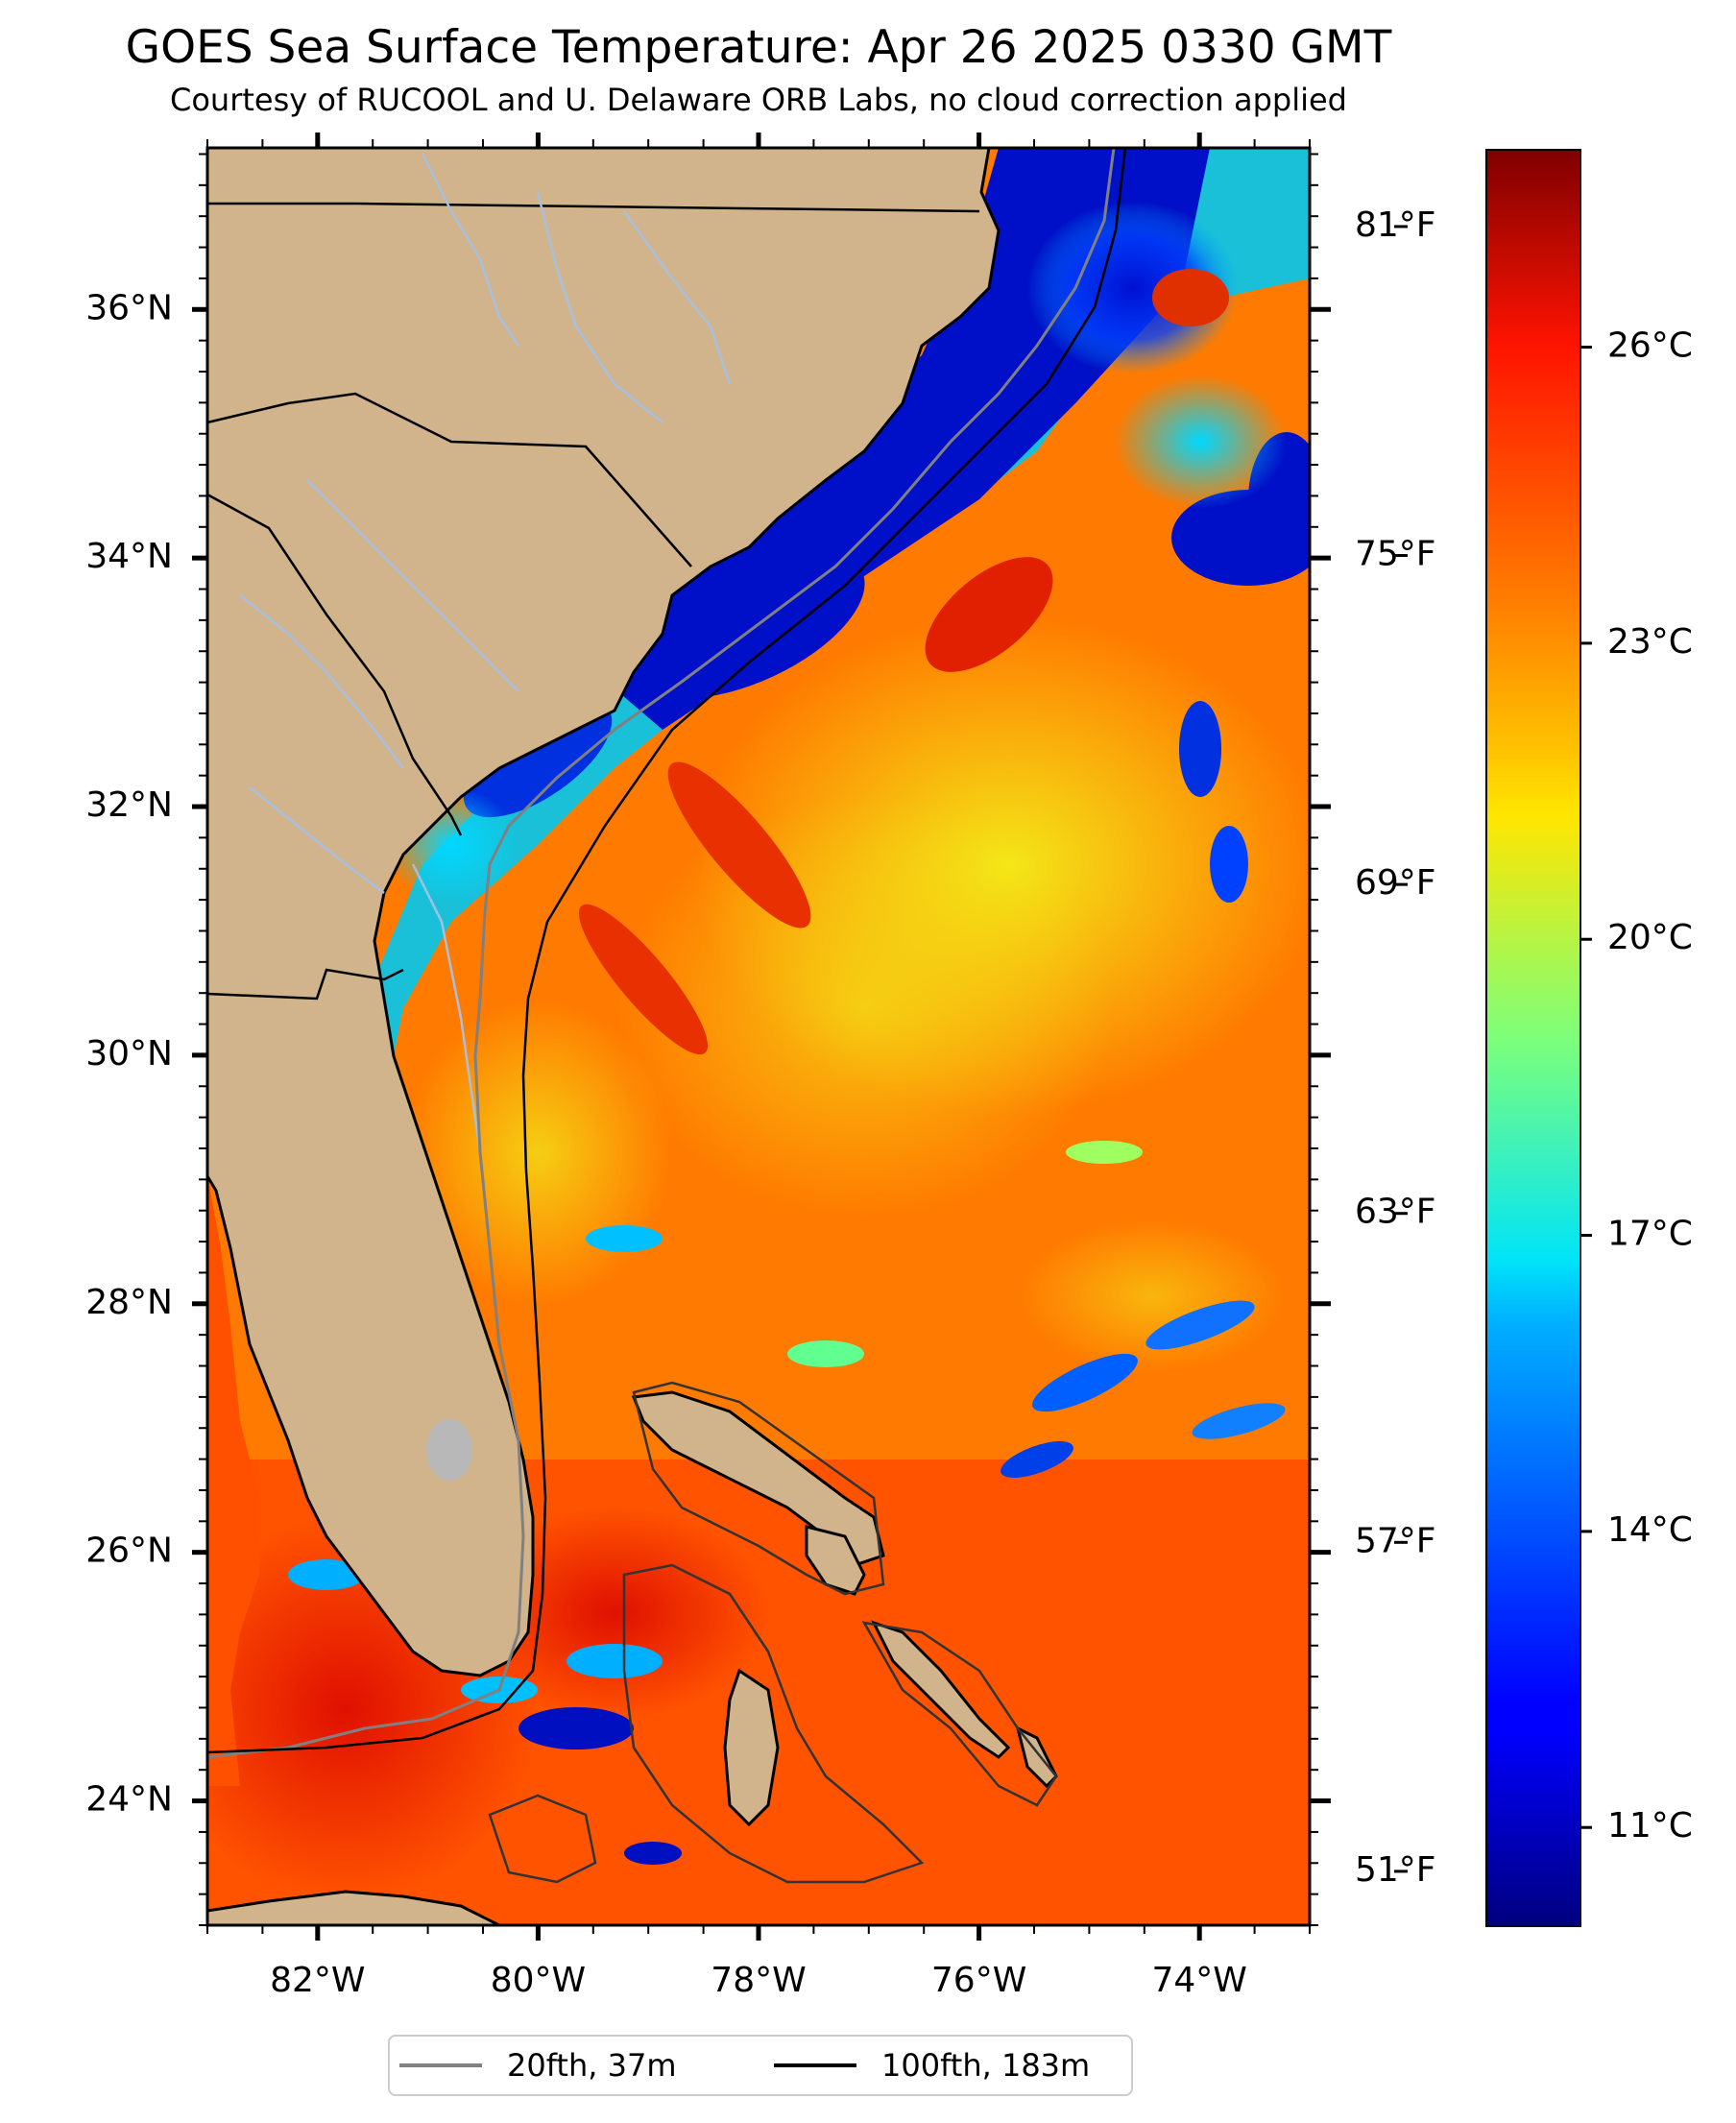 This screenshot has width=1736, height=2123. I want to click on lon-tick-label: 80°W, so click(538, 1980).